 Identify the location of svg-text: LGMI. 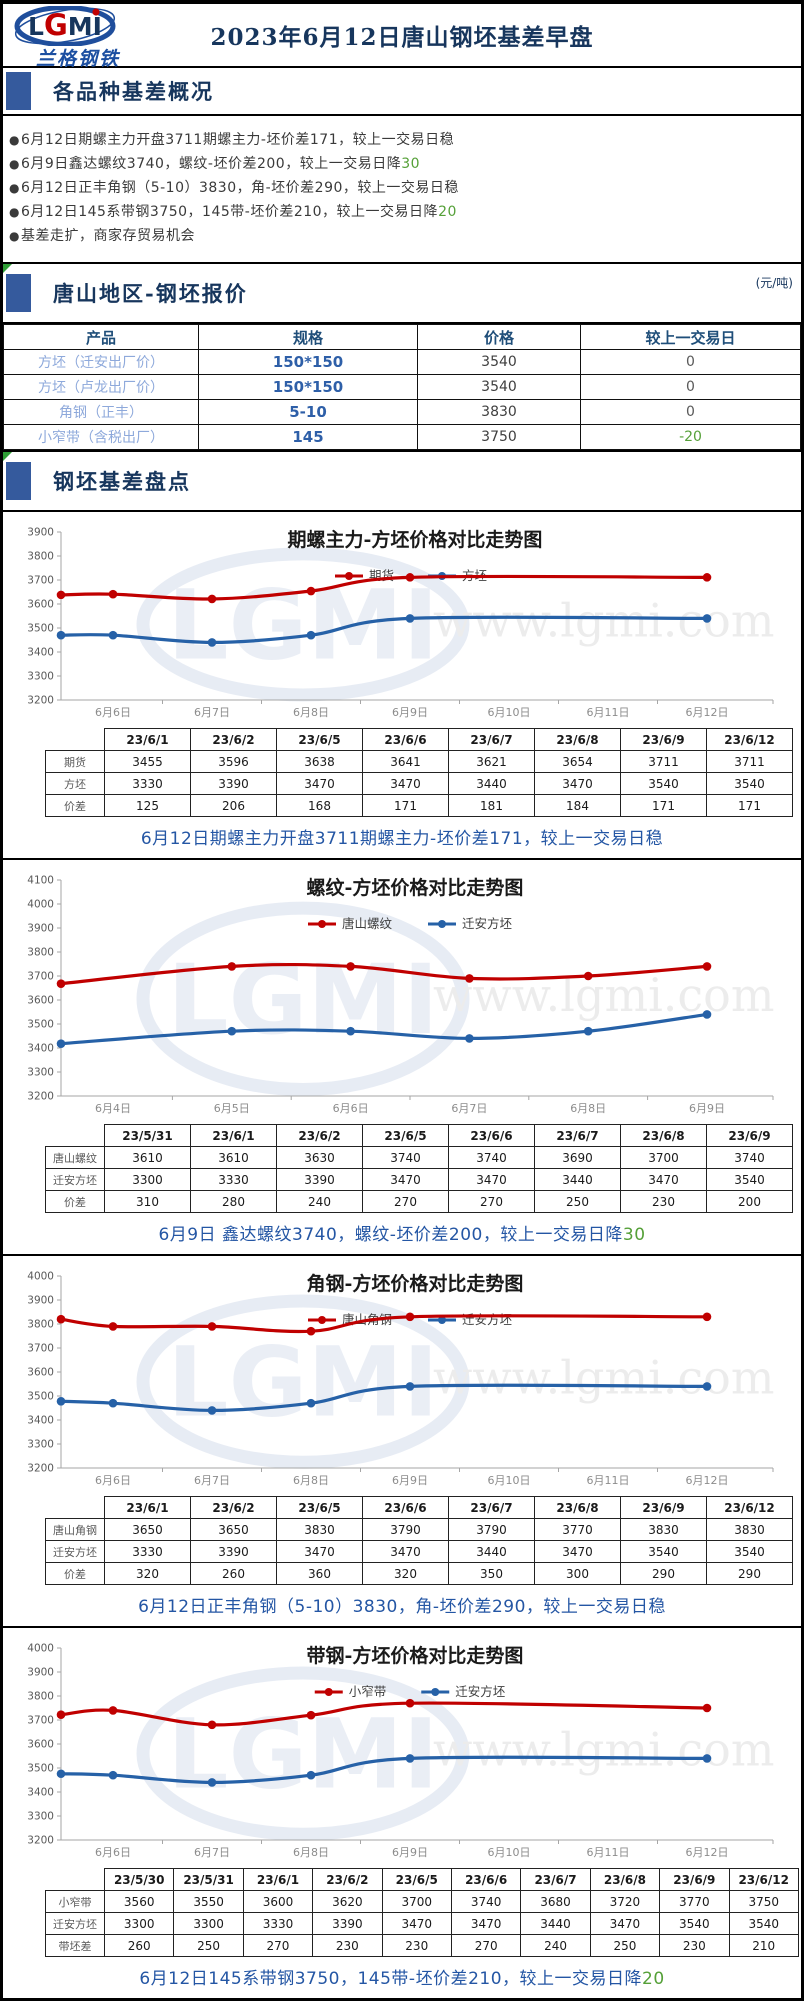
(302, 1383).